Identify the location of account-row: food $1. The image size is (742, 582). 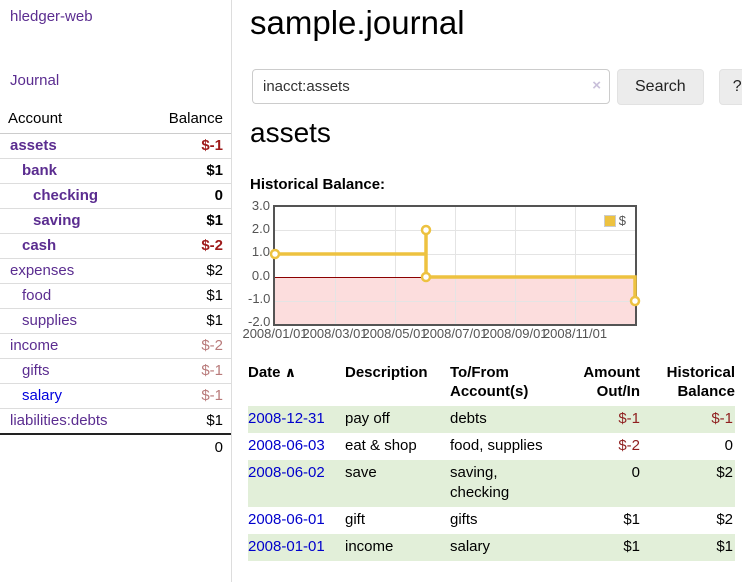
(115, 296).